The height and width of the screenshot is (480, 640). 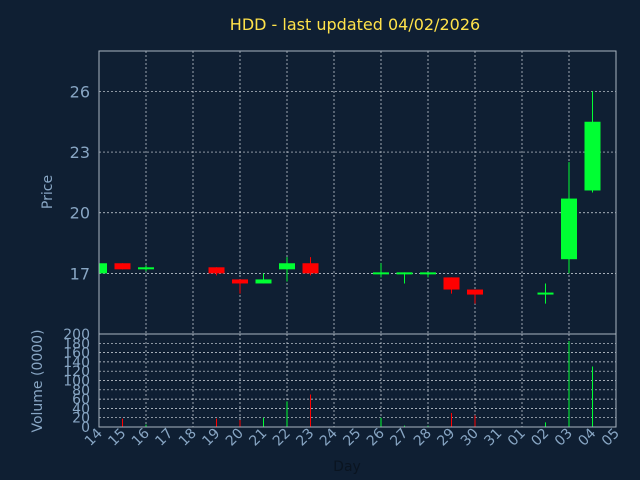 I want to click on volume-y-tick: 180, so click(x=76, y=344).